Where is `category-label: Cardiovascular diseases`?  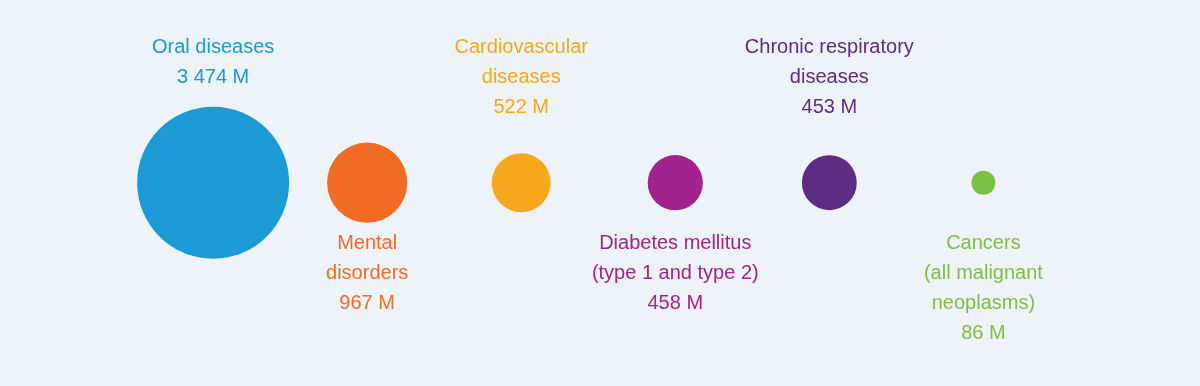 category-label: Cardiovascular diseases is located at coordinates (521, 60).